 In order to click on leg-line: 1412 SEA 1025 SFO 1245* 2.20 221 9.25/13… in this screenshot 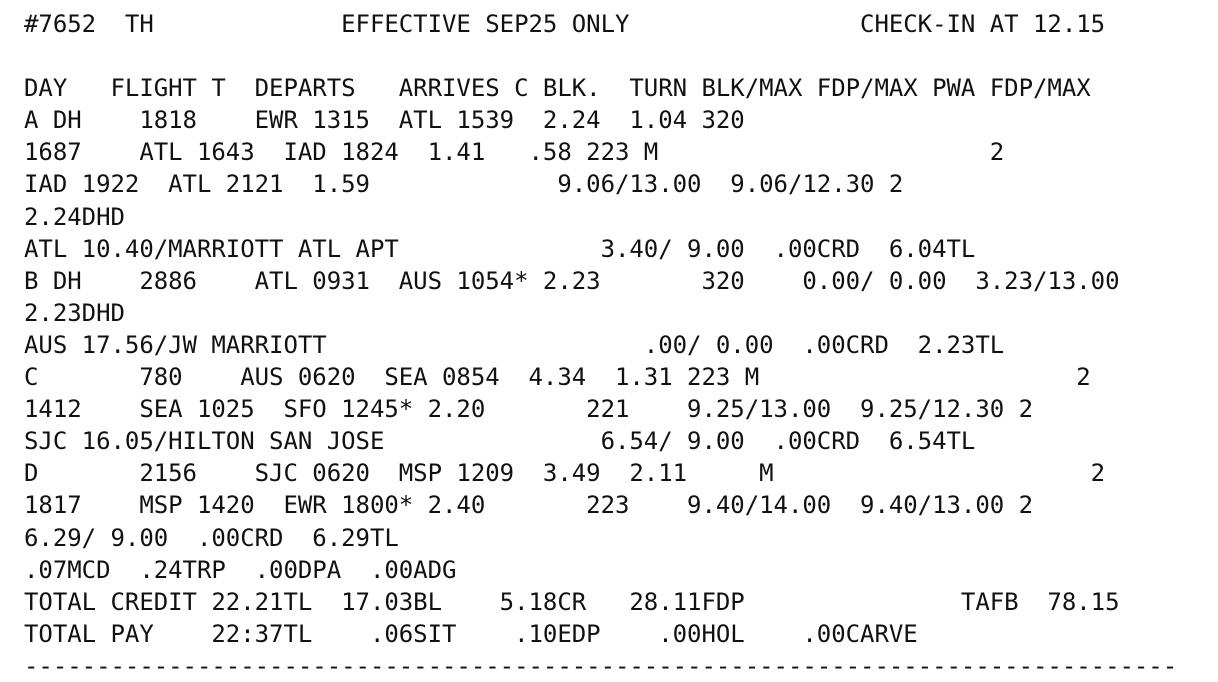, I will do `click(528, 409)`.